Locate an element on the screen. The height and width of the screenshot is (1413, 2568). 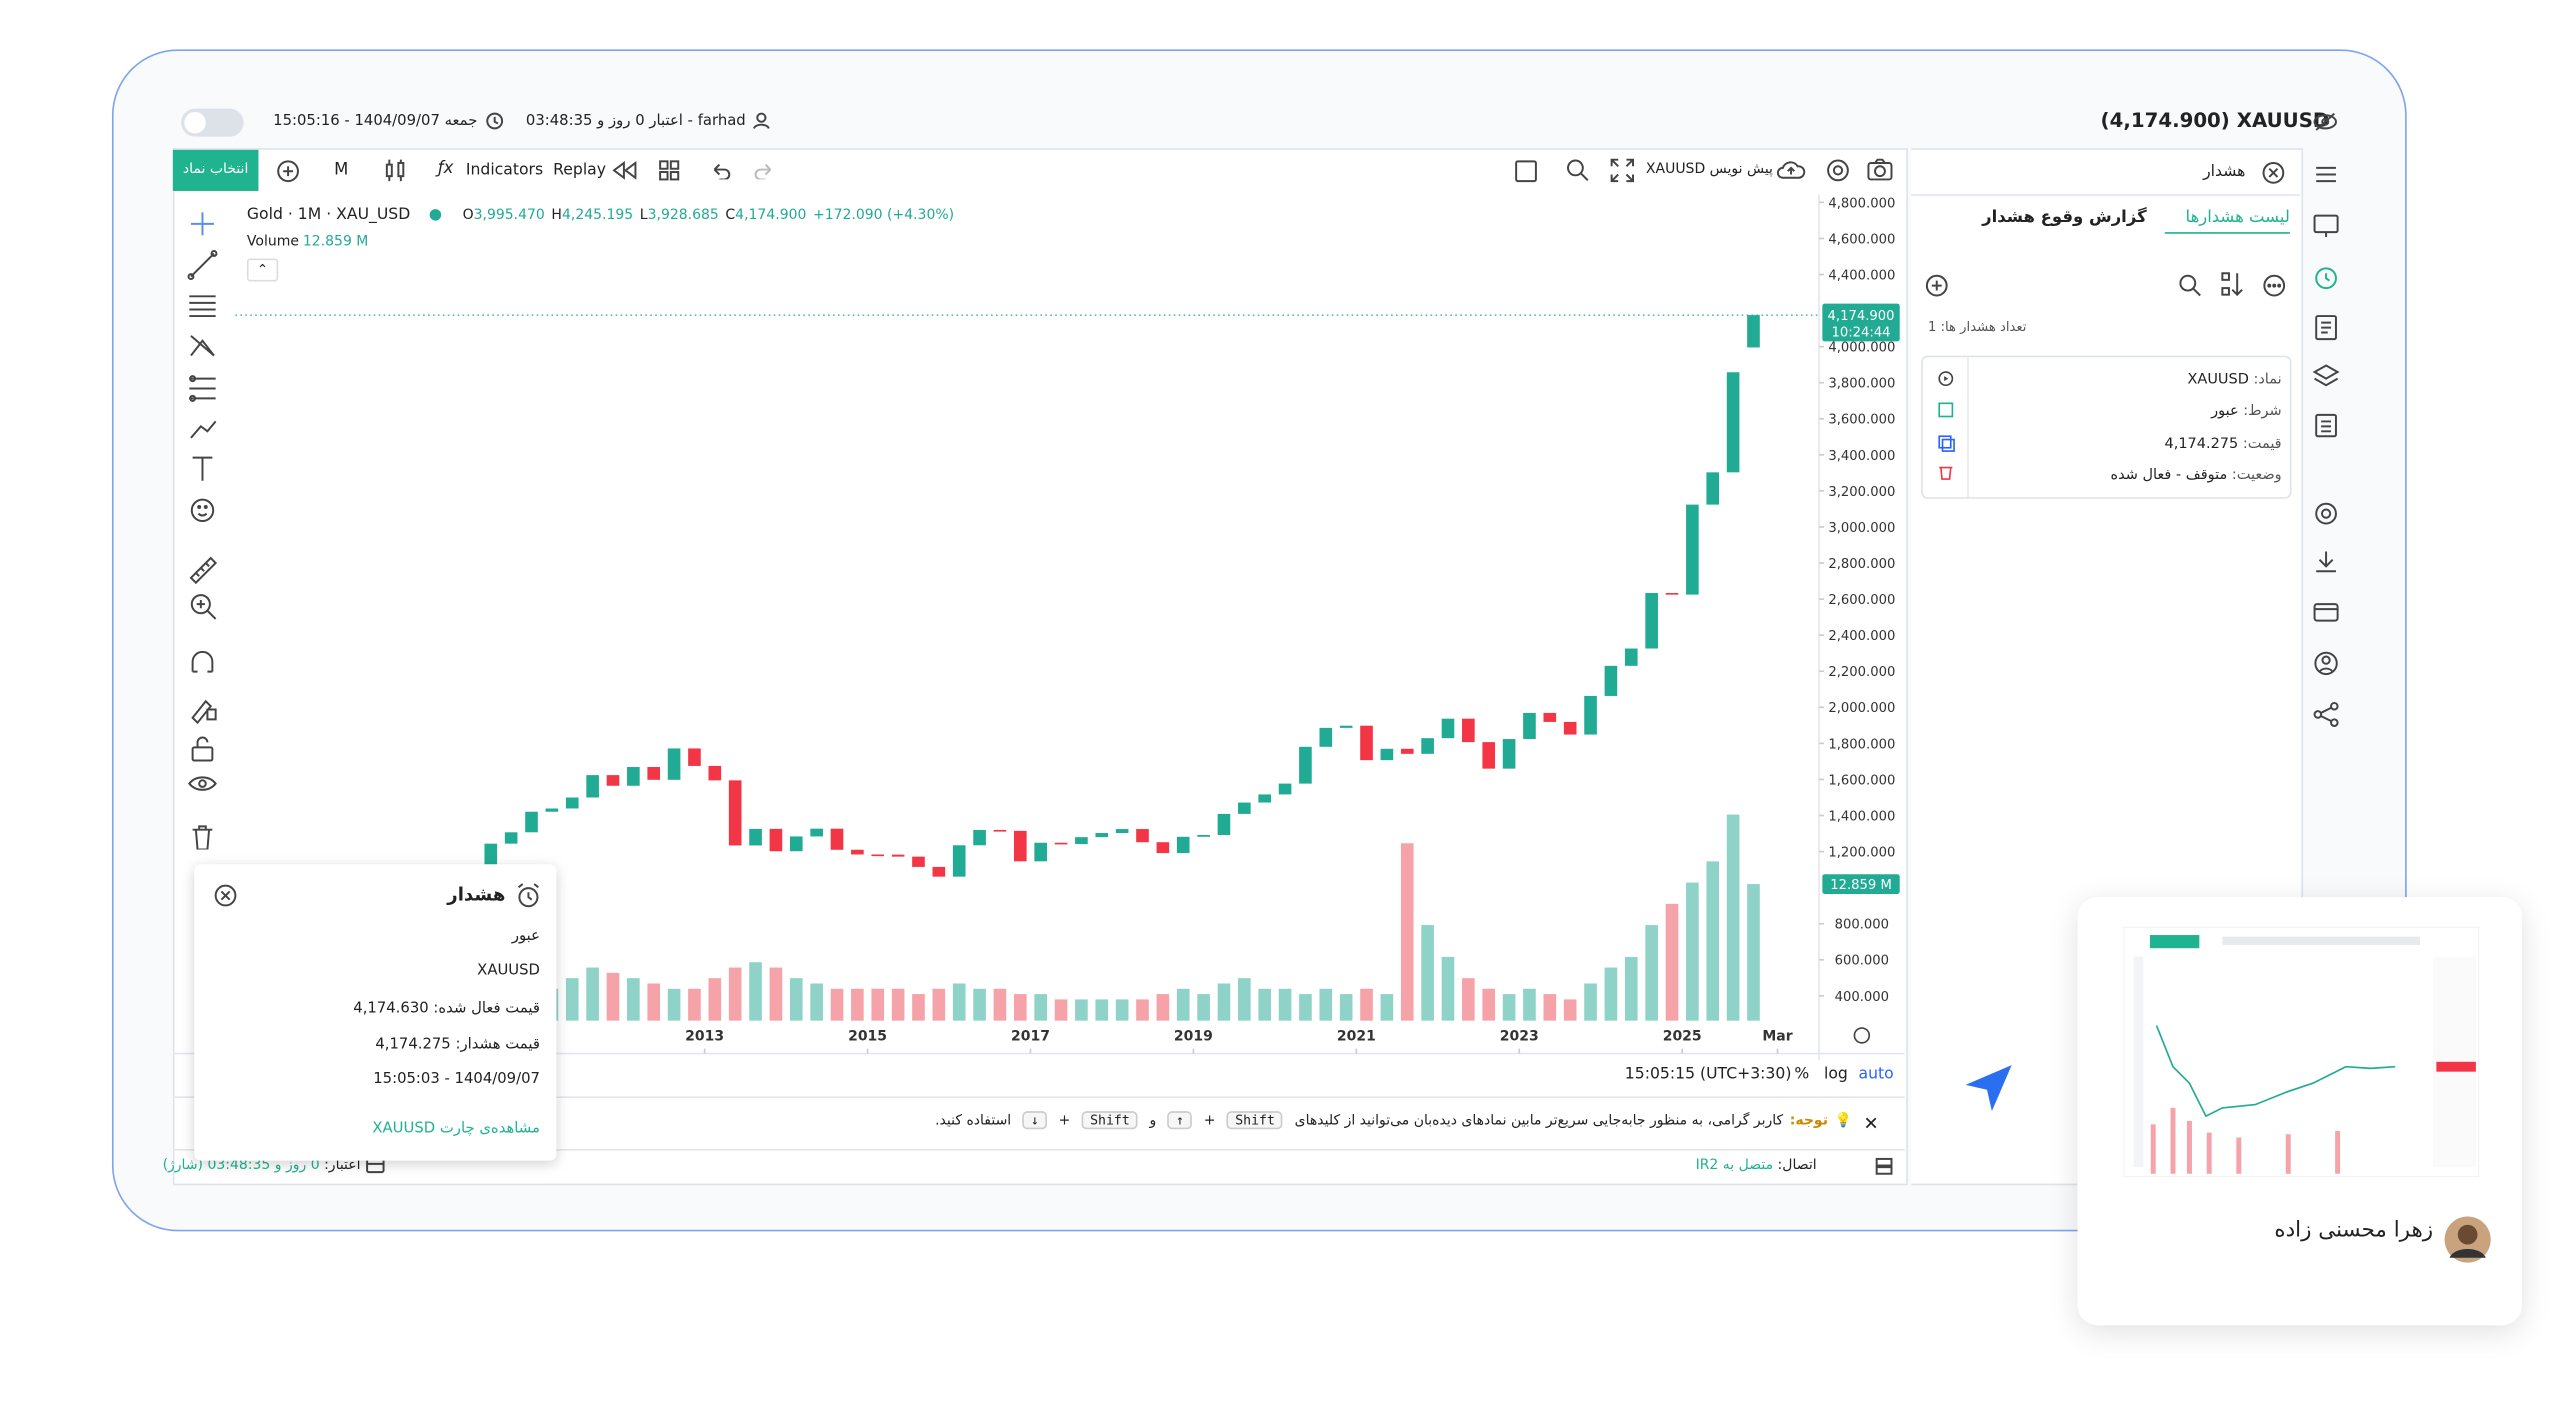
last-volume-label: 12.859 M is located at coordinates (1861, 885).